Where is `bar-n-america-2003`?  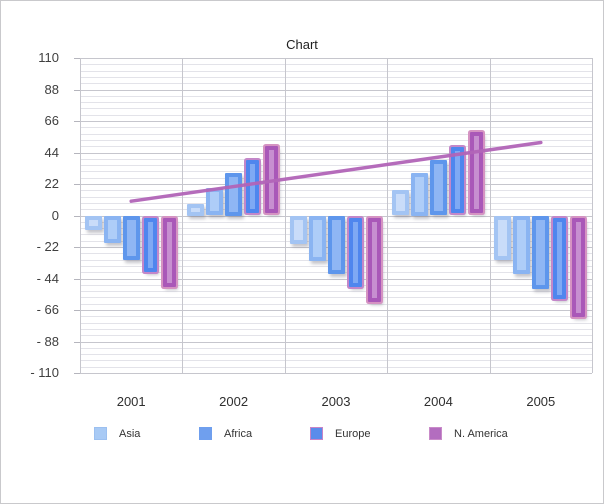 bar-n-america-2003 is located at coordinates (374, 260).